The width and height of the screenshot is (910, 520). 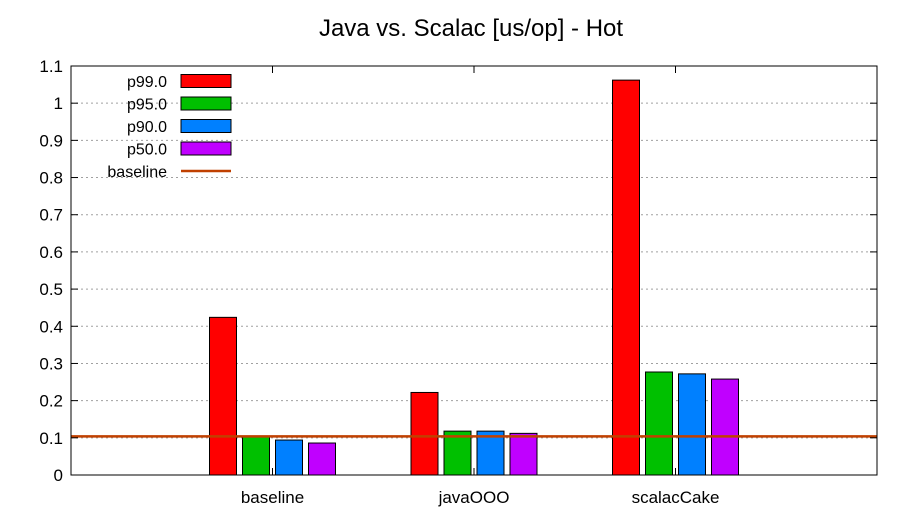 I want to click on y-tick-label: 0.2, so click(x=51, y=401).